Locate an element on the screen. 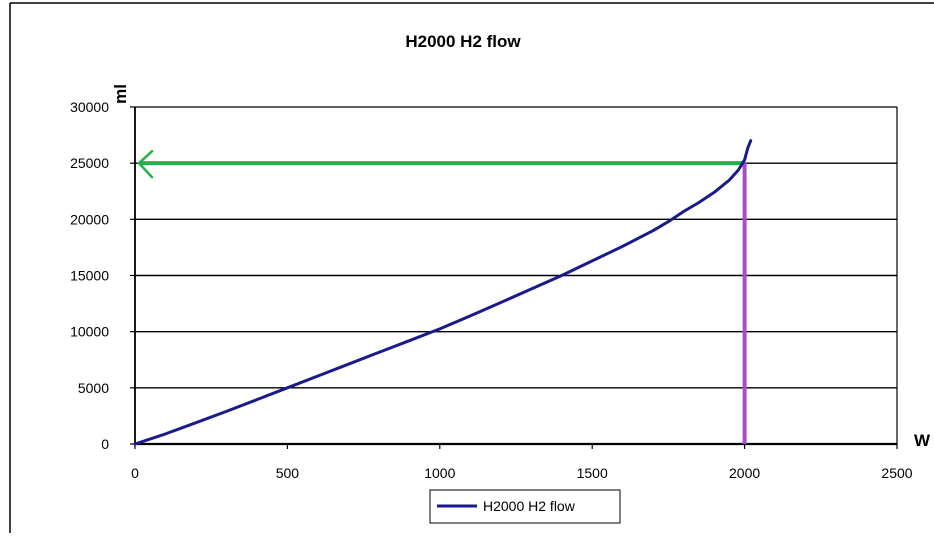  x-tick-label: 2000 is located at coordinates (744, 473).